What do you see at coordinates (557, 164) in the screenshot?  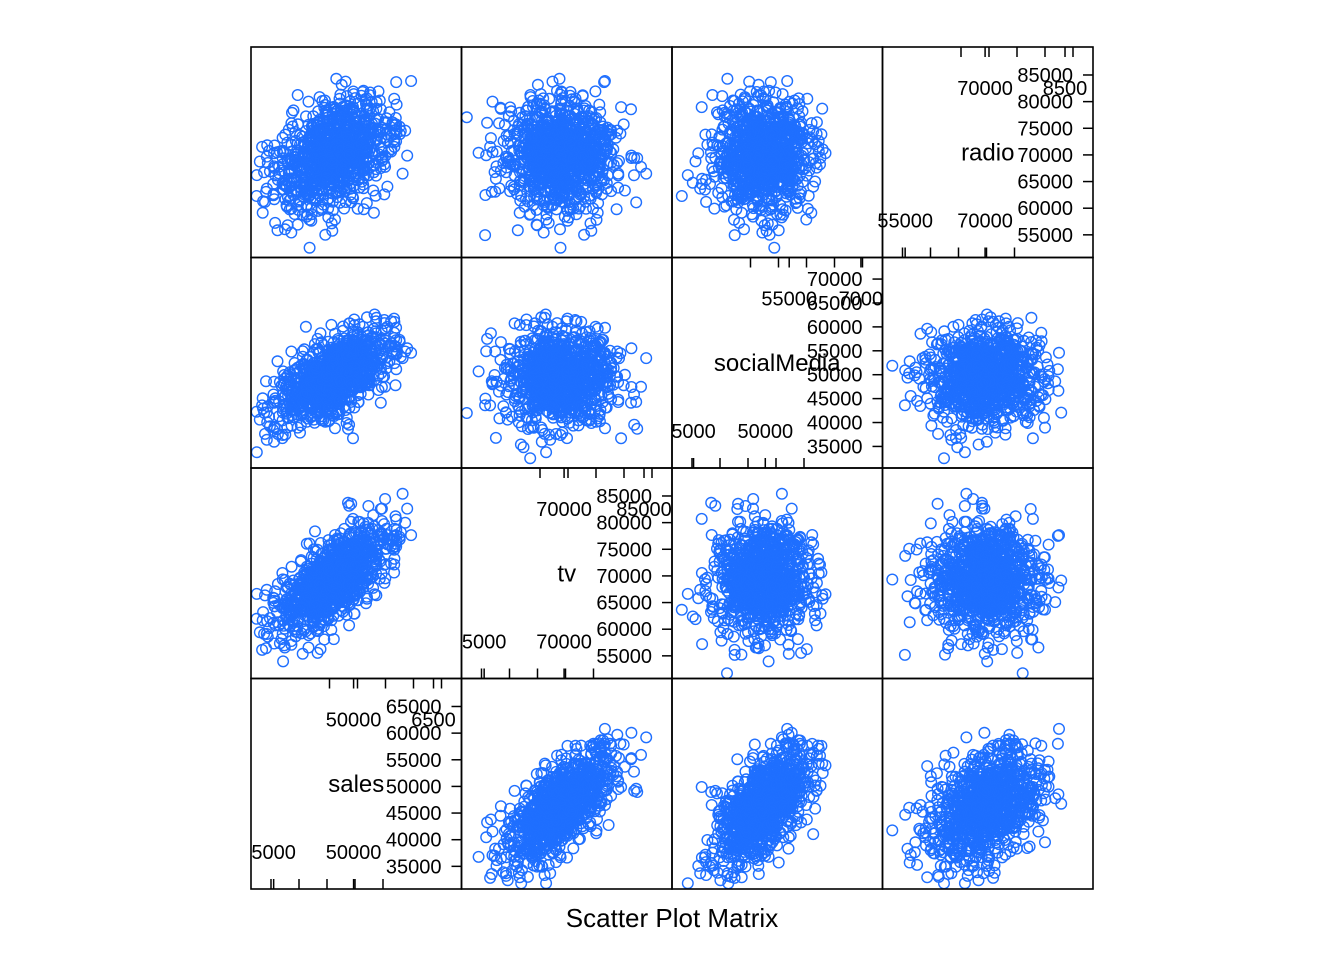 I see `panel-tv-vs-radio` at bounding box center [557, 164].